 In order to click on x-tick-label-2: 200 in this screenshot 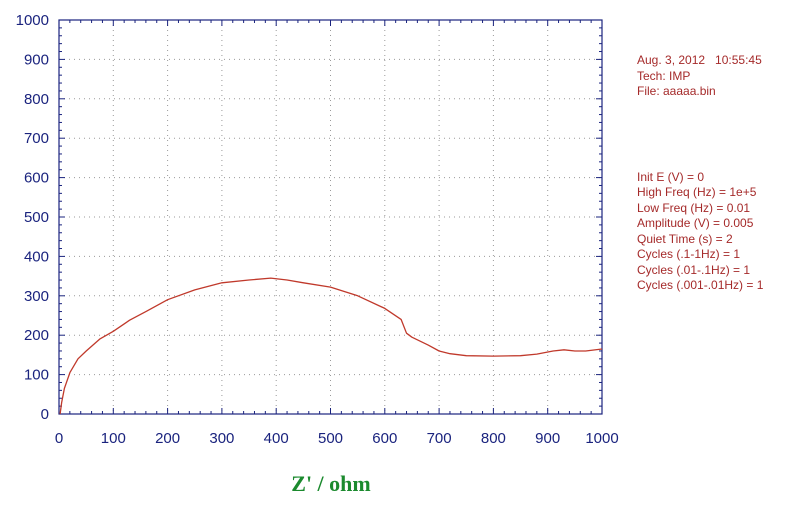, I will do `click(167, 438)`.